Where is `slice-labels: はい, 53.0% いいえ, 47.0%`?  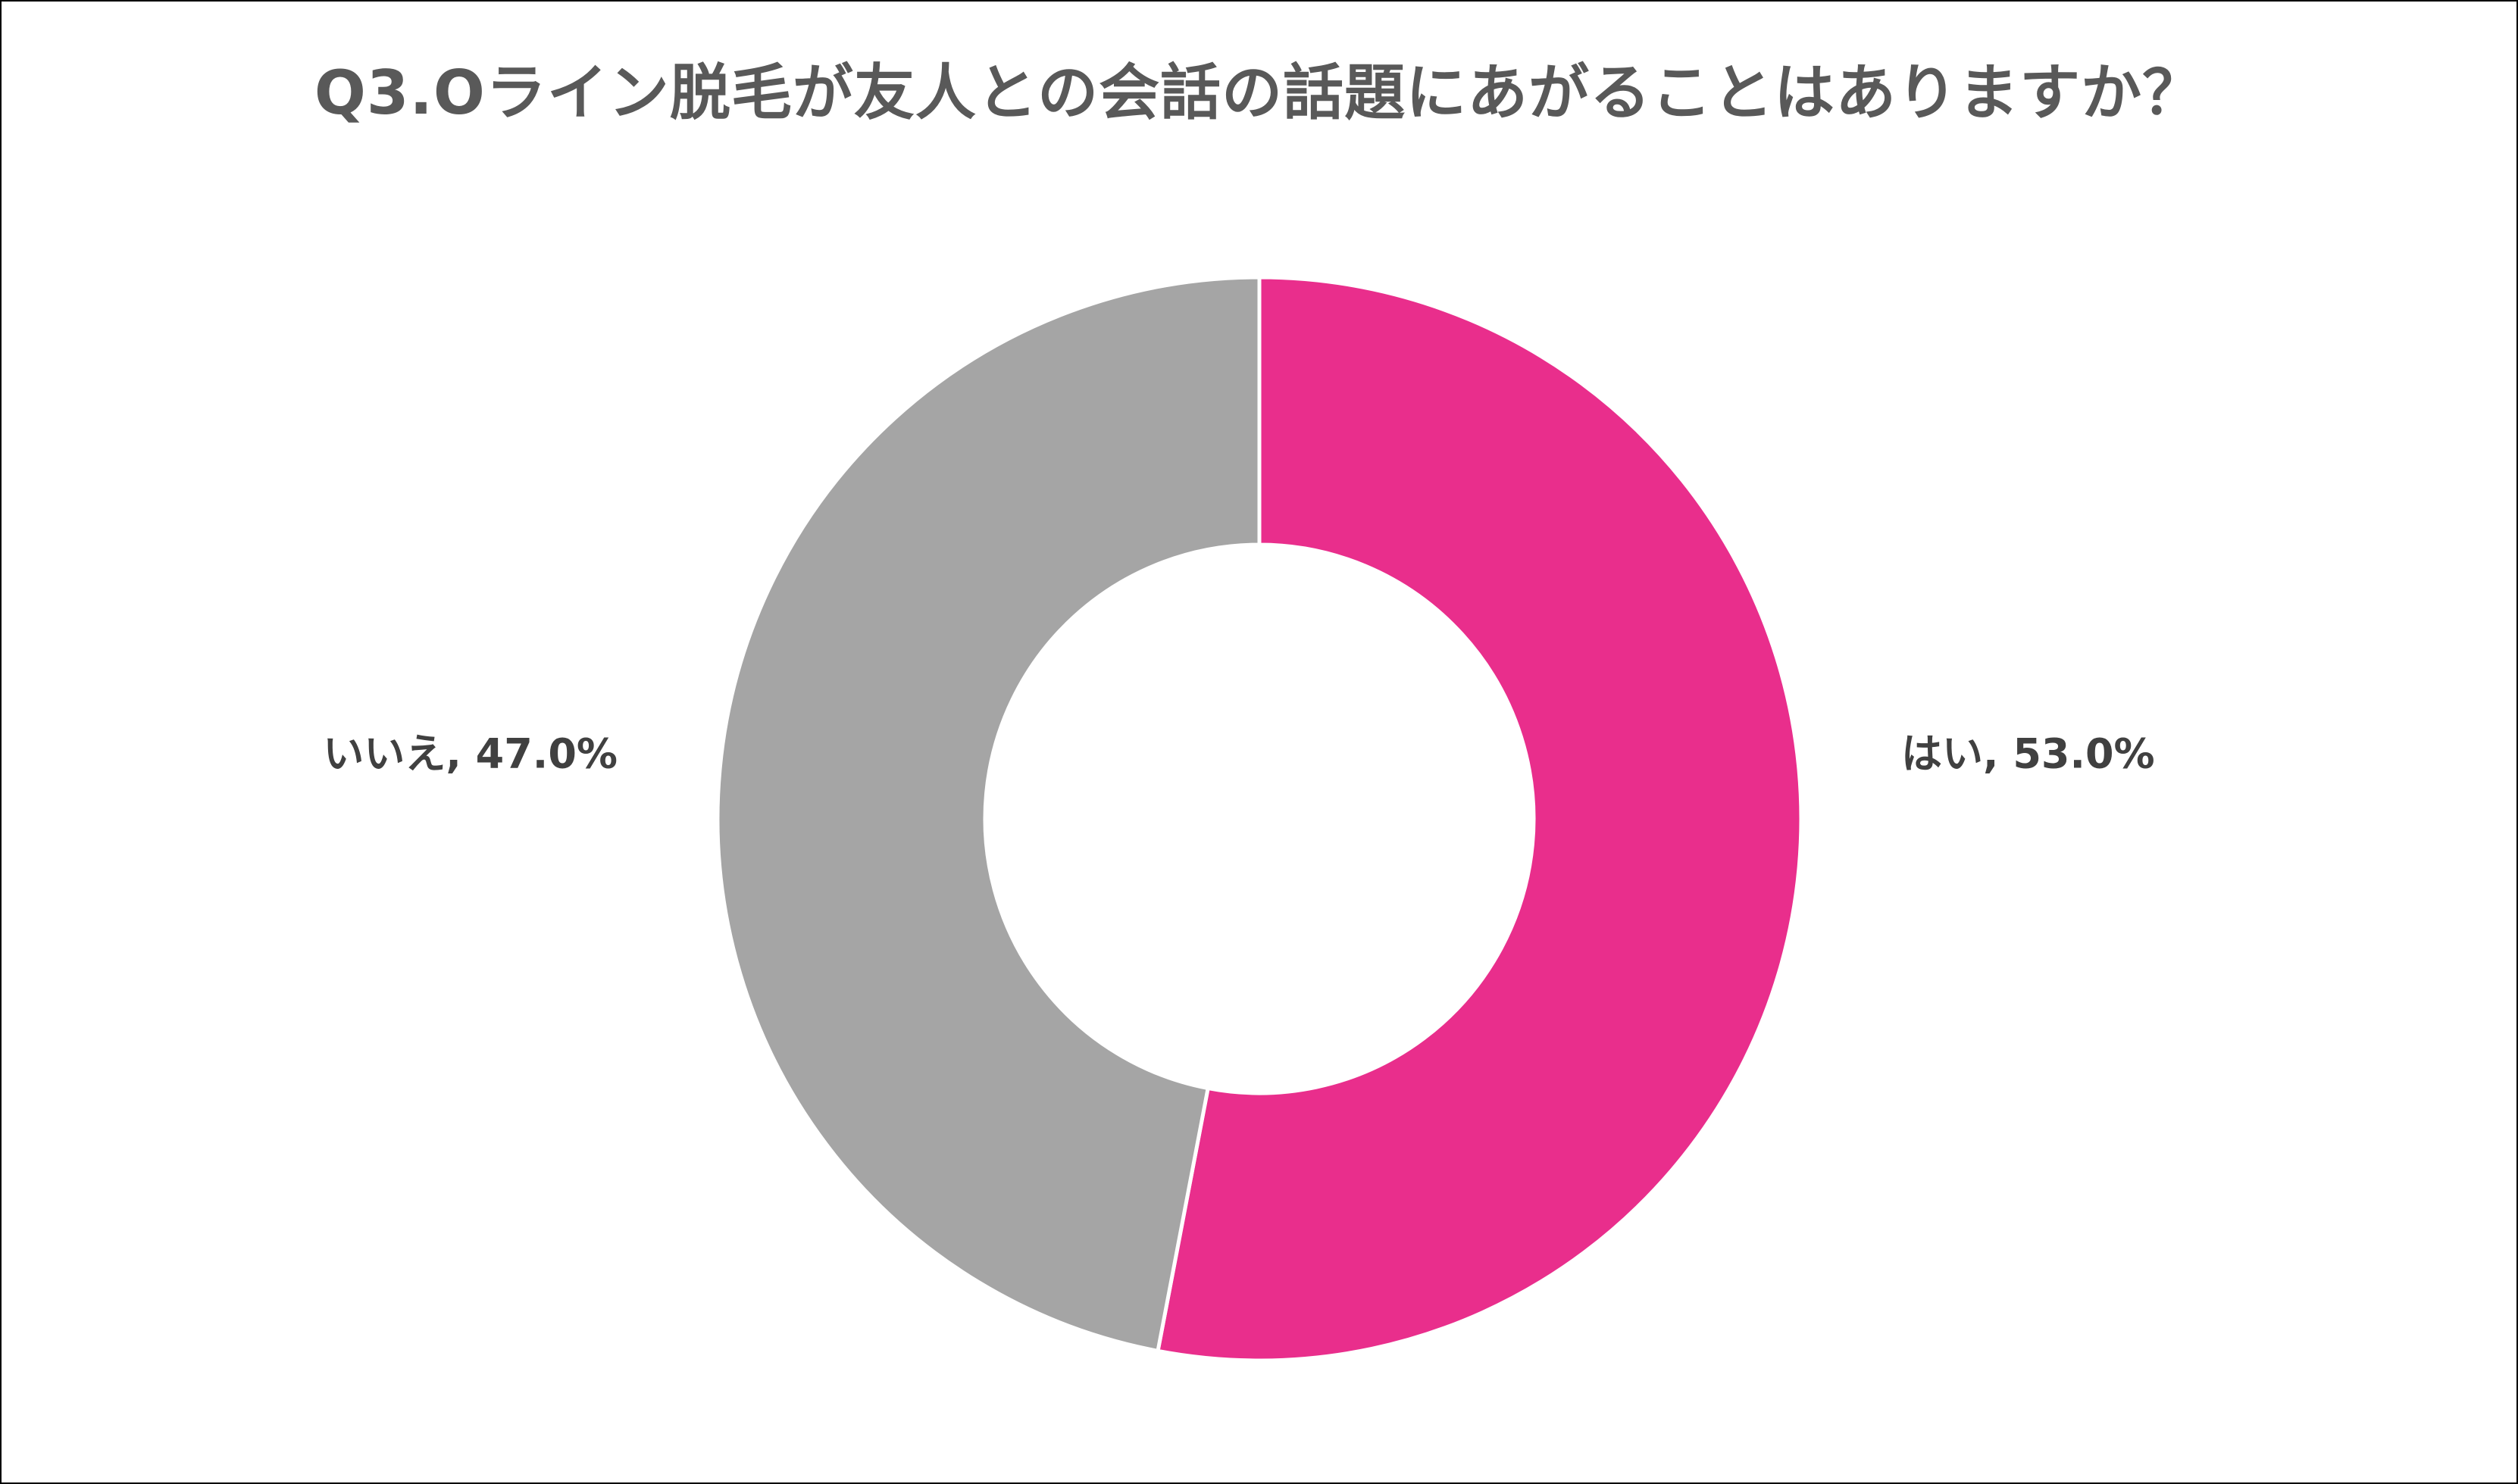 slice-labels: はい, 53.0% いいえ, 47.0% is located at coordinates (1238, 754).